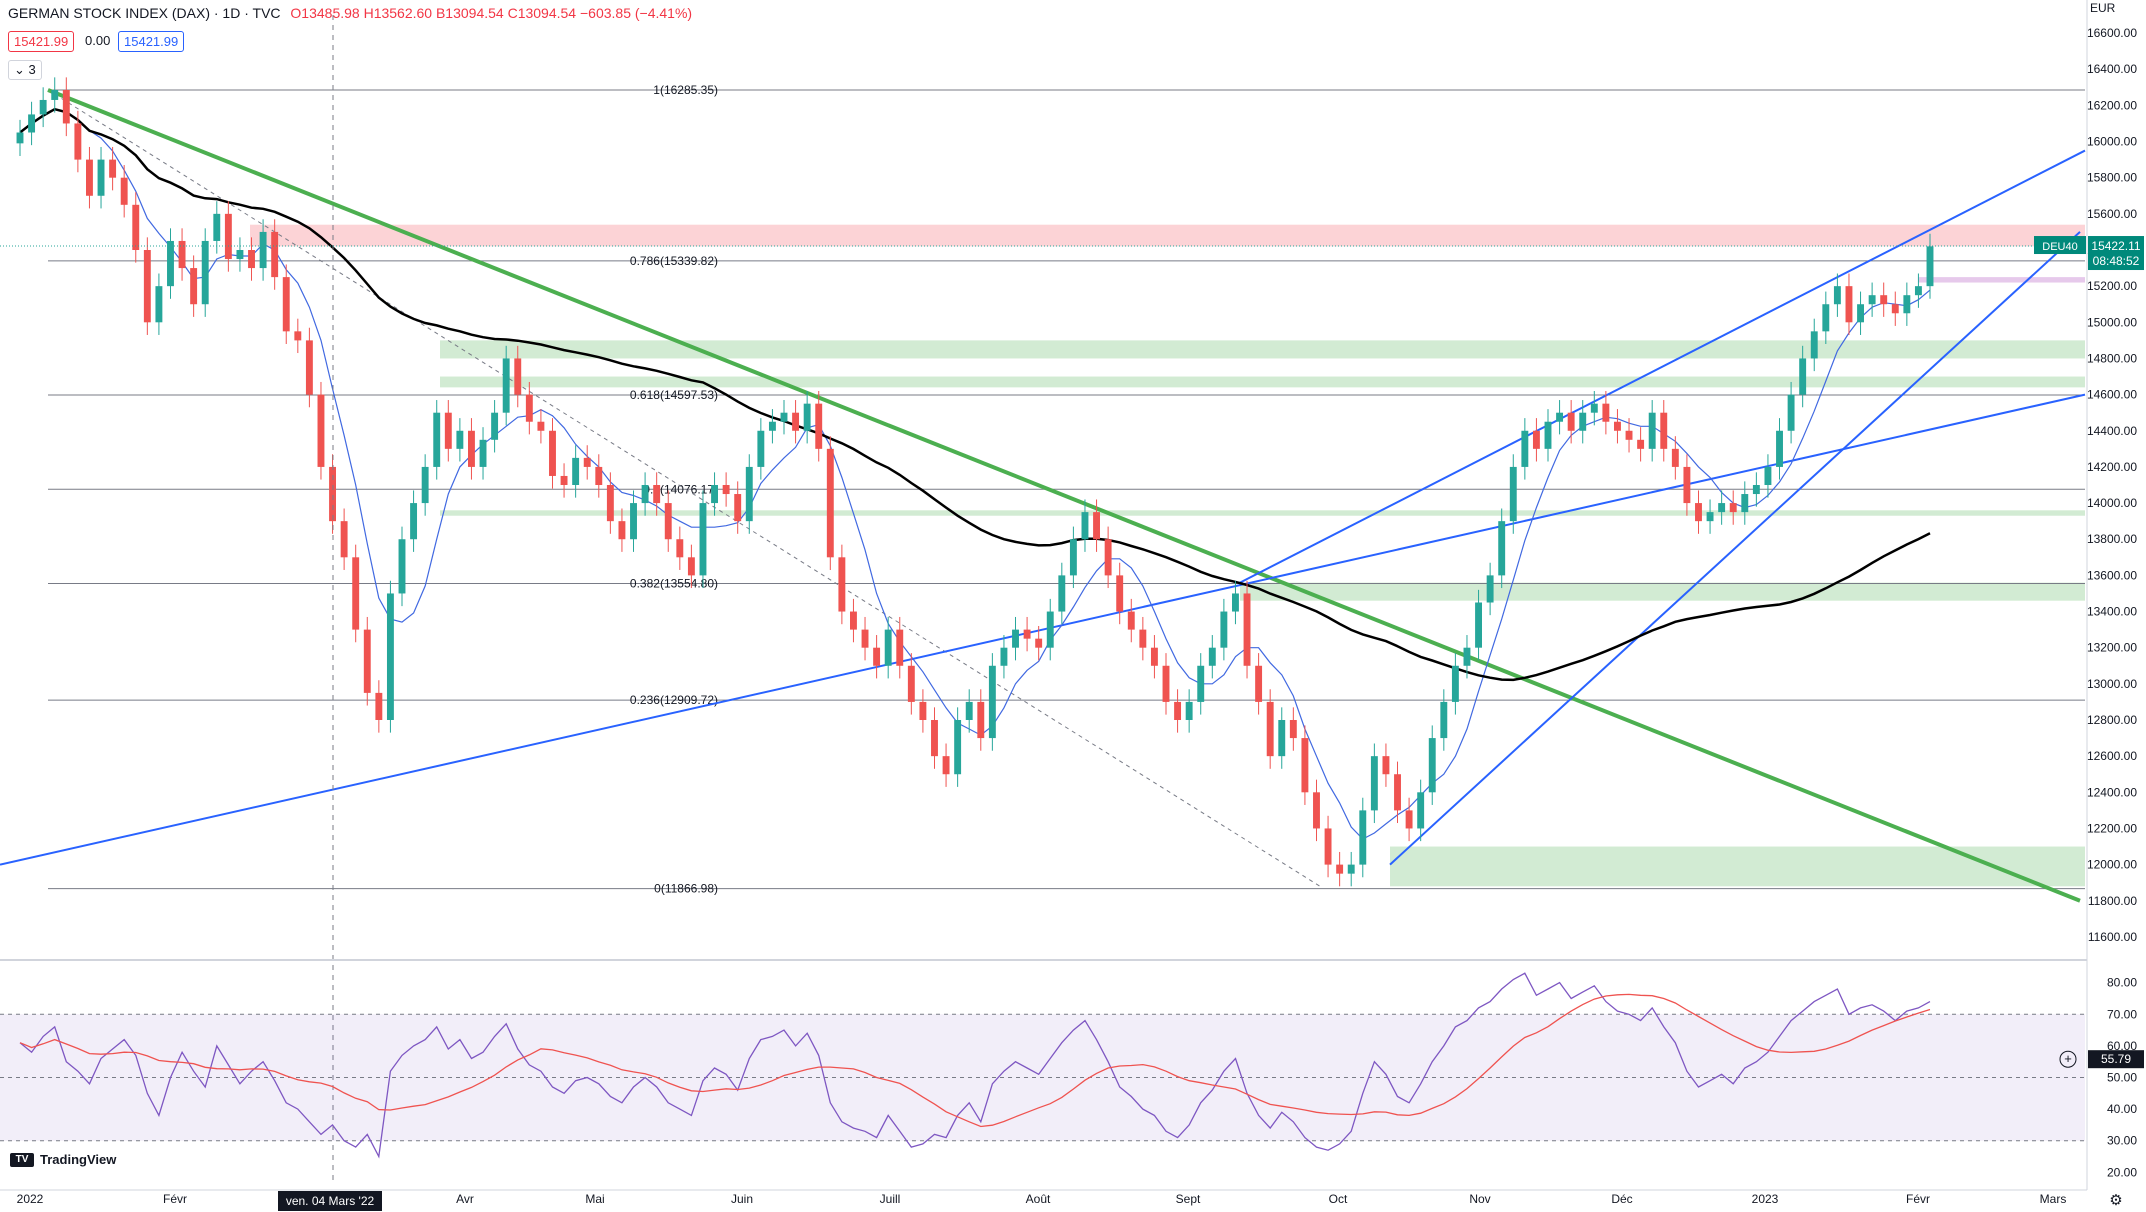 This screenshot has width=2146, height=1212. Describe the element at coordinates (2068, 1059) in the screenshot. I see `add-level-icon` at that location.